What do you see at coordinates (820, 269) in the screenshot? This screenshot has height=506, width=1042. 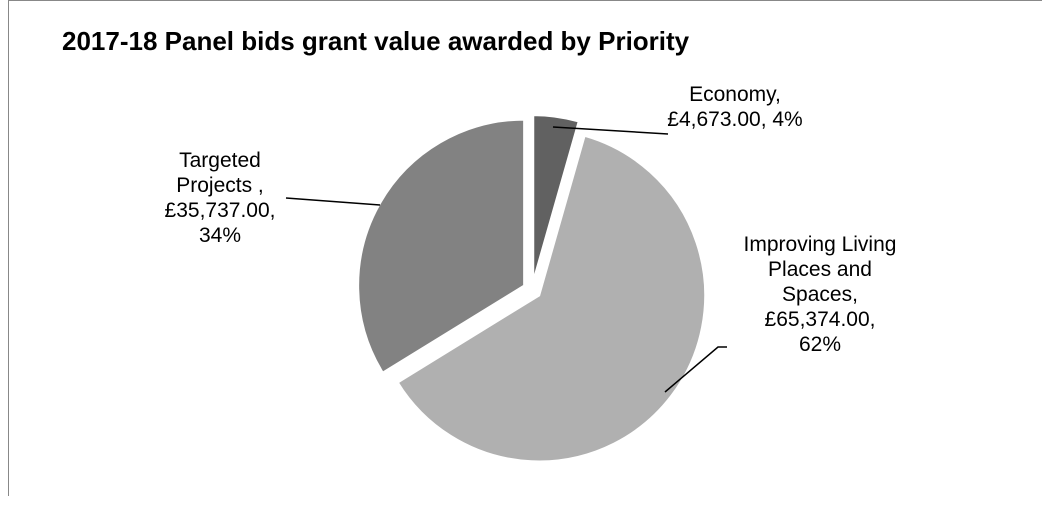 I see `category-label: Improving Living Places and Spaces,` at bounding box center [820, 269].